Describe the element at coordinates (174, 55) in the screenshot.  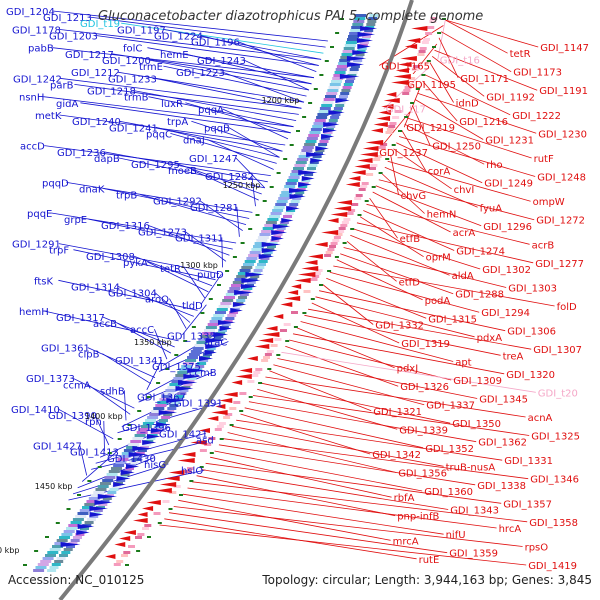
I see `gene-label-left: hemE` at that location.